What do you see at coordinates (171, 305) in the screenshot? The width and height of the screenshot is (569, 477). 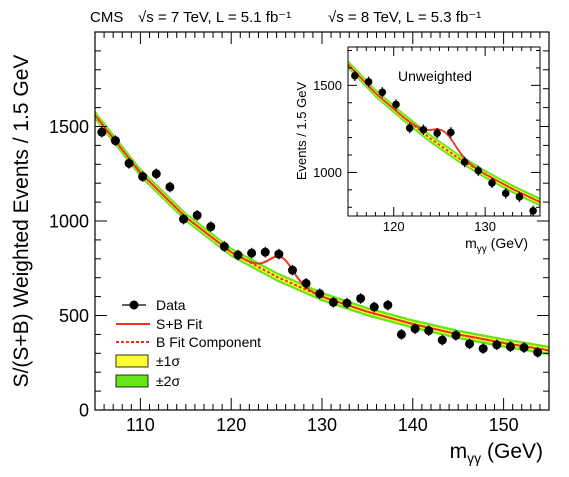 I see `legend-data-label: Data` at bounding box center [171, 305].